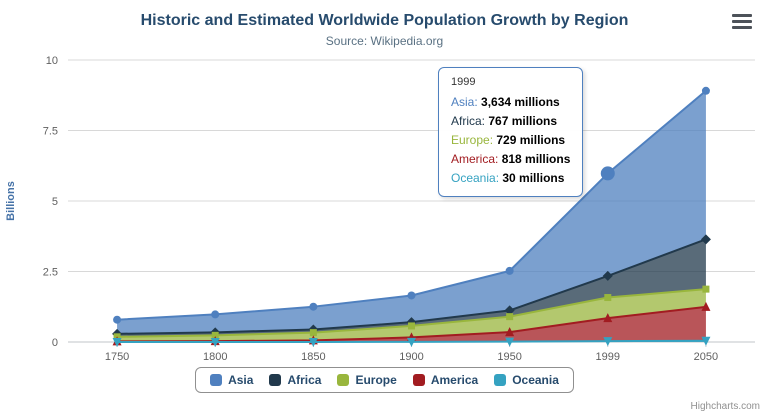 This screenshot has width=769, height=416. Describe the element at coordinates (474, 140) in the screenshot. I see `tooltip-series-name: Europe:` at that location.